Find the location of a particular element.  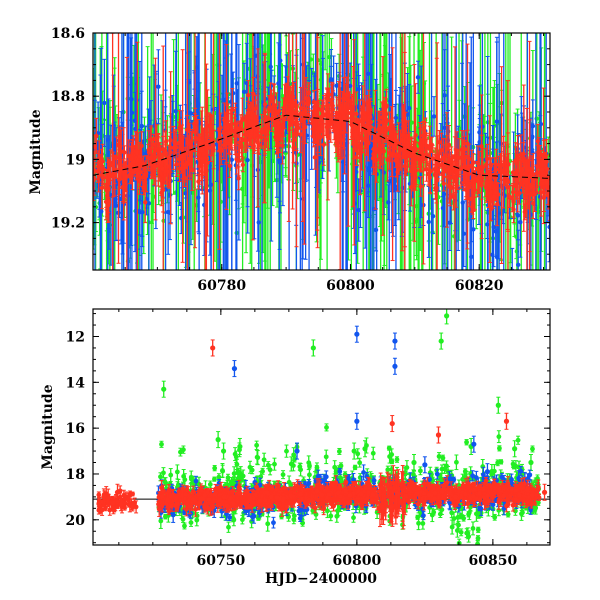

bottom-y-tick-label: 12 is located at coordinates (75, 337).